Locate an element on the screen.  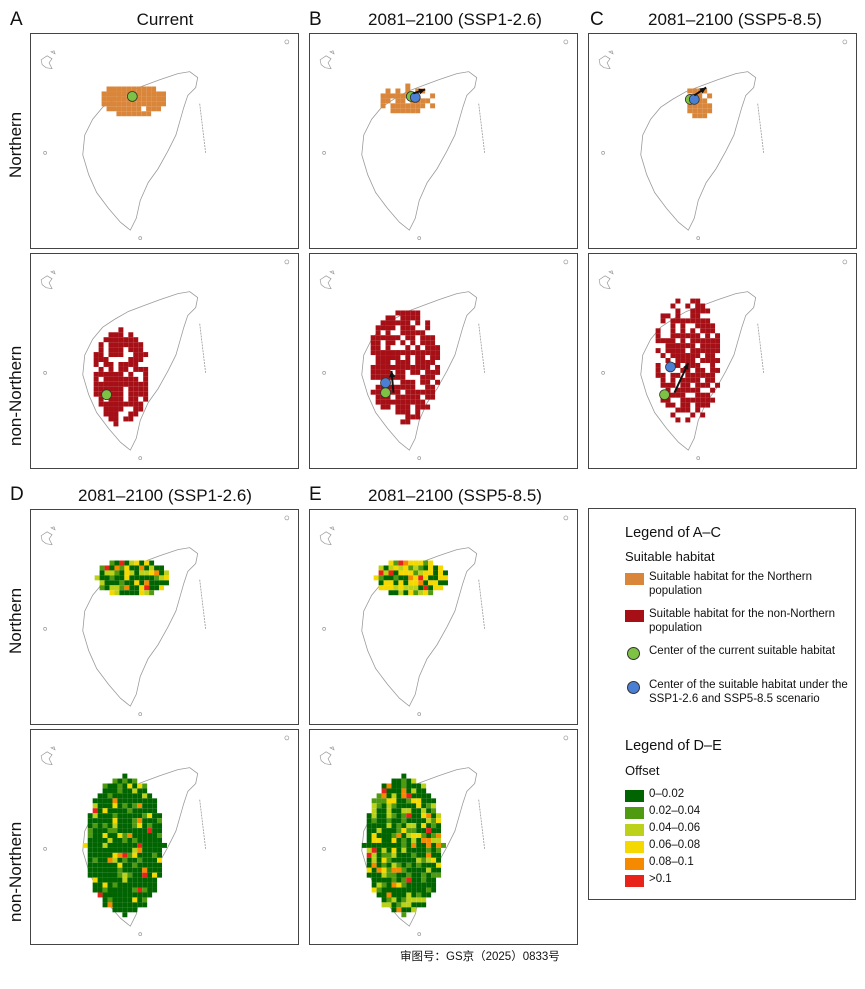
future-center-dot is located at coordinates (670, 367).